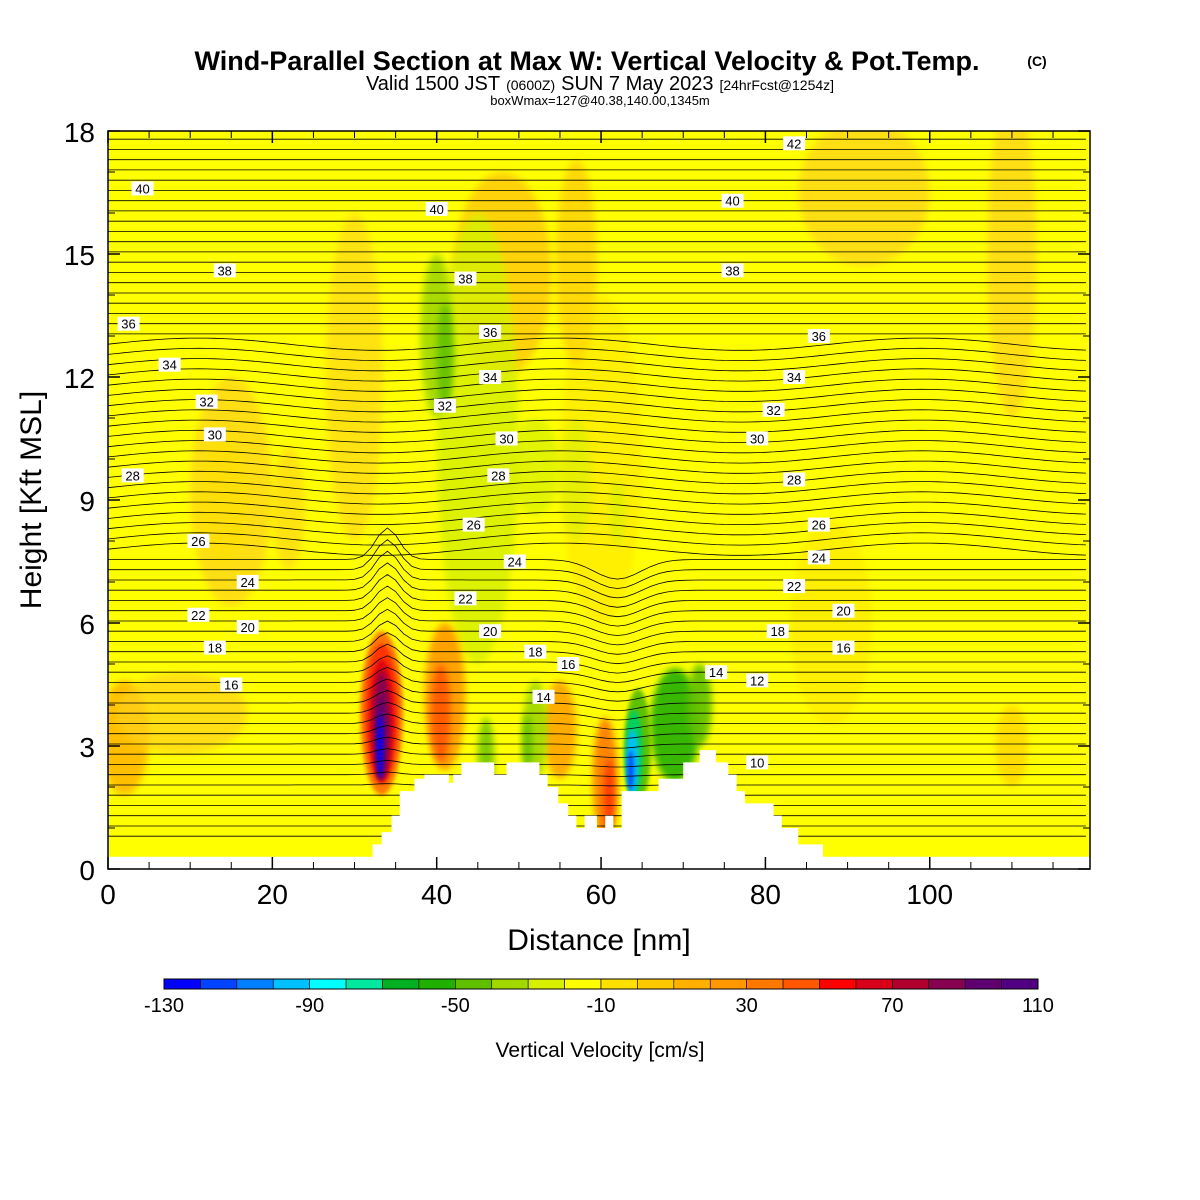 The height and width of the screenshot is (1200, 1200). I want to click on contour-label: 40, so click(732, 201).